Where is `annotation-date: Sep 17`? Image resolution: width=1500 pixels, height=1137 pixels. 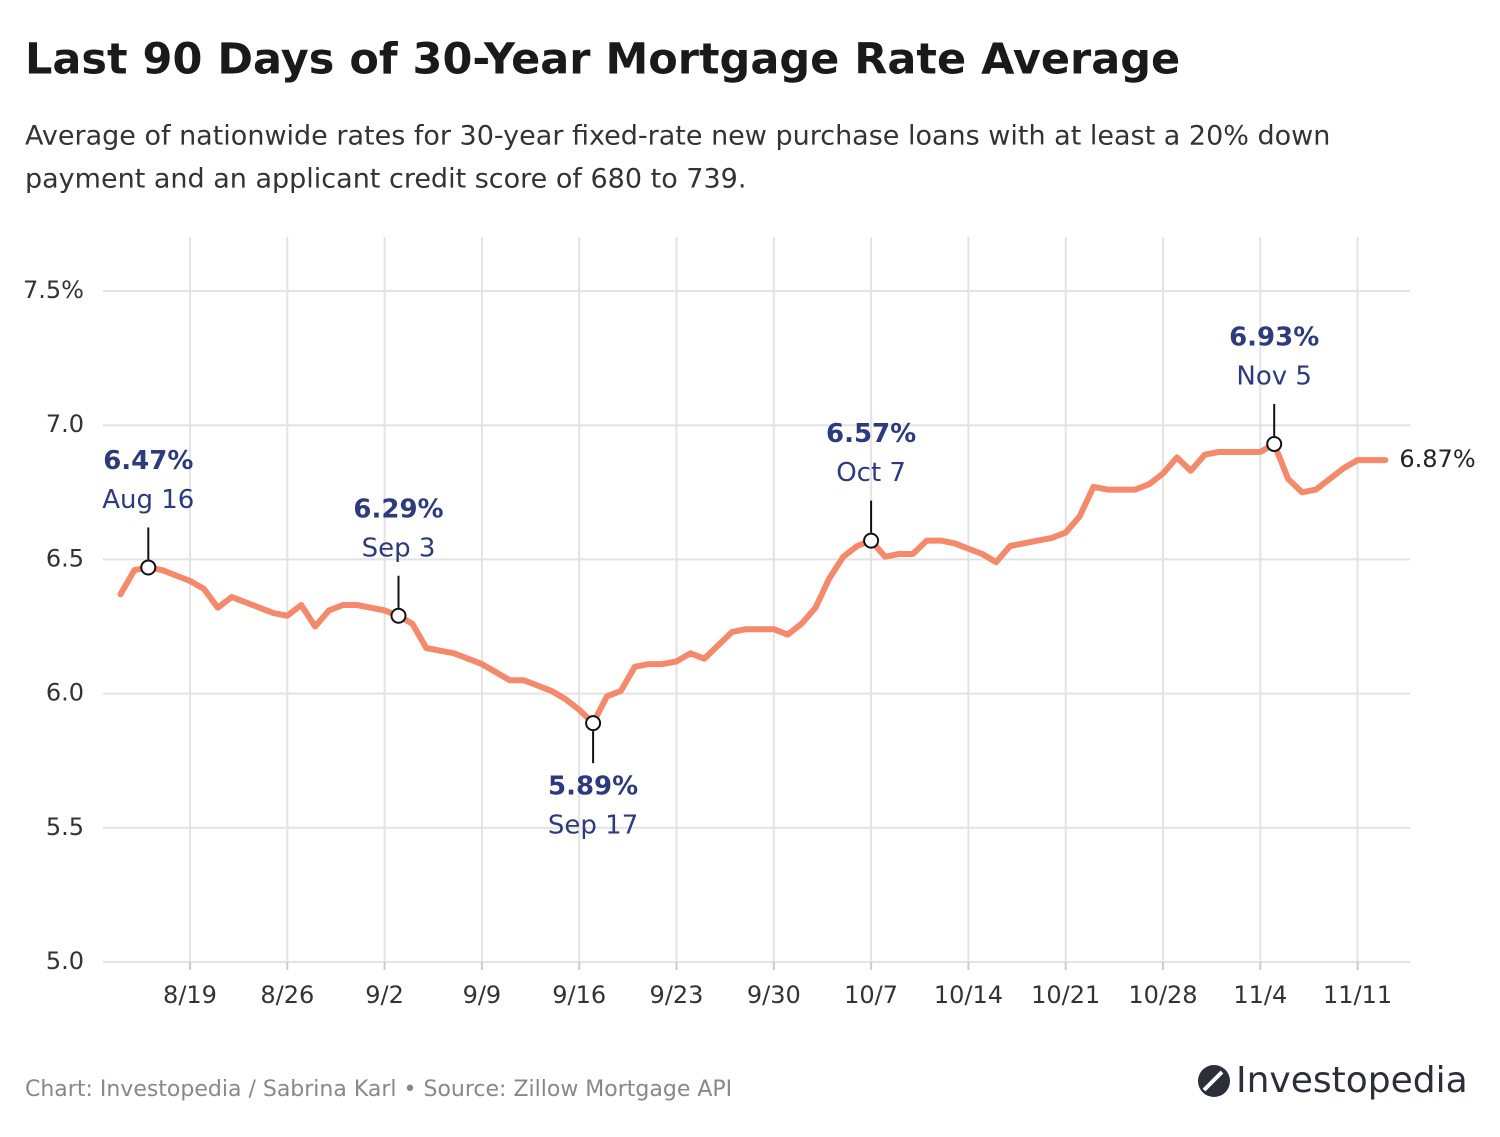 annotation-date: Sep 17 is located at coordinates (593, 826).